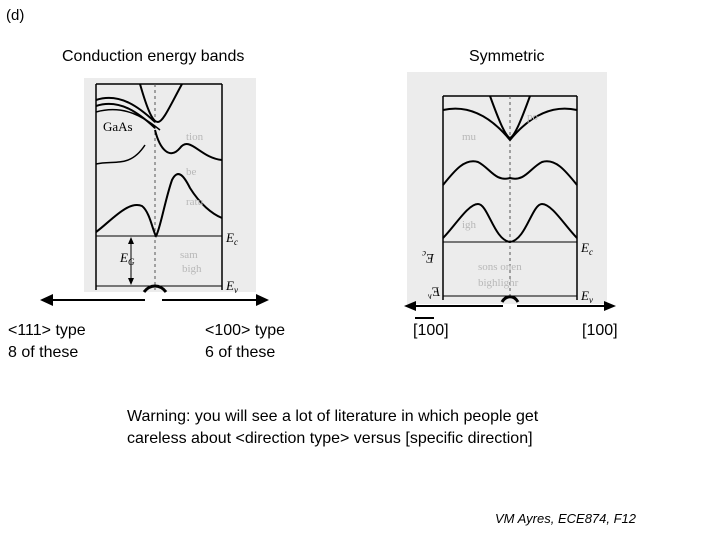 This screenshot has width=720, height=540. I want to click on left-eg-arrowhead-down, so click(131, 281).